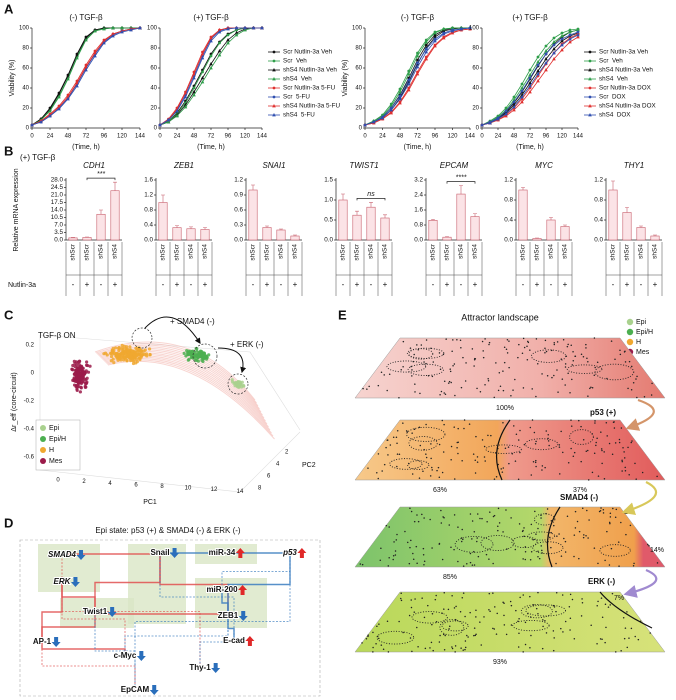 The image size is (676, 700). Describe the element at coordinates (500, 662) in the screenshot. I see `share-label: 93%` at that location.